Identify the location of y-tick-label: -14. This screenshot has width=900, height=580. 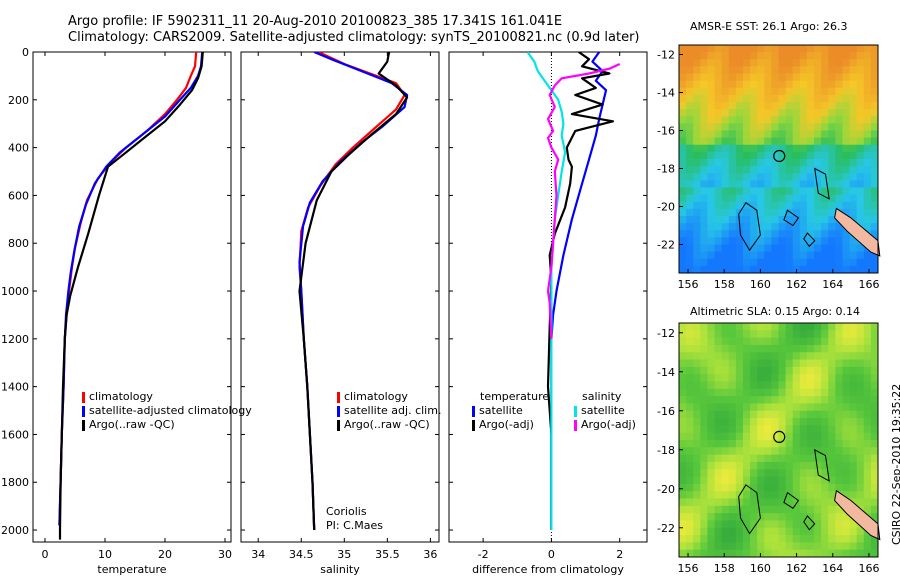
(666, 93).